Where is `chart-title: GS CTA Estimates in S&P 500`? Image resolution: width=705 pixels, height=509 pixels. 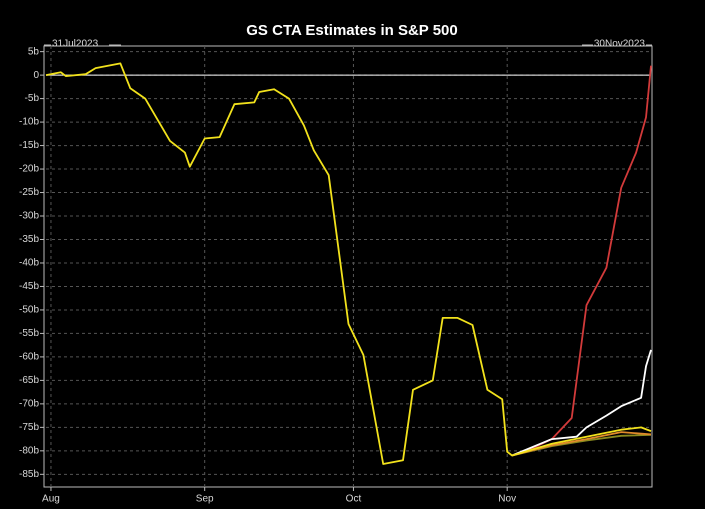
chart-title: GS CTA Estimates in S&P 500 is located at coordinates (351, 30).